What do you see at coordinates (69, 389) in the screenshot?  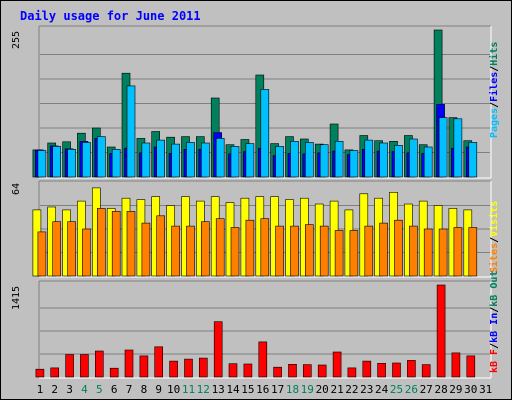 I see `day-label: 3` at bounding box center [69, 389].